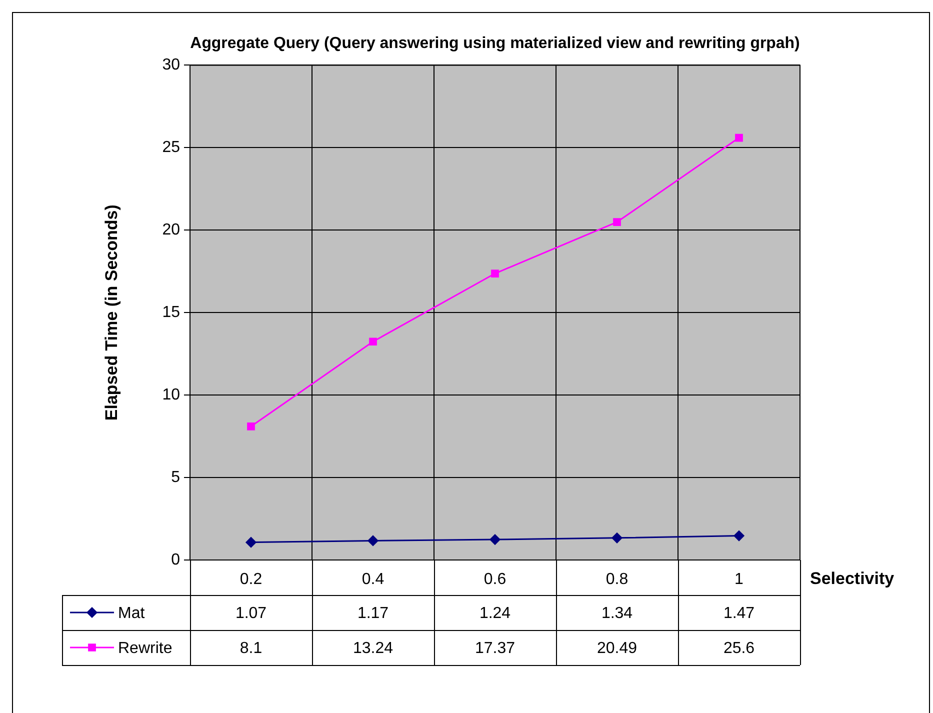  I want to click on data-label: 1.34, so click(617, 613).